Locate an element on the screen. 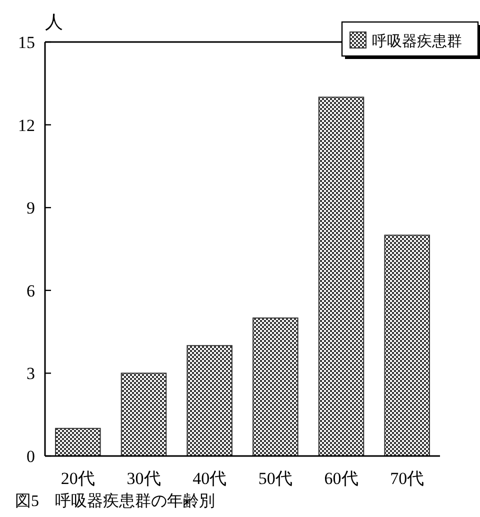  x-tick-label: 50代 is located at coordinates (275, 478).